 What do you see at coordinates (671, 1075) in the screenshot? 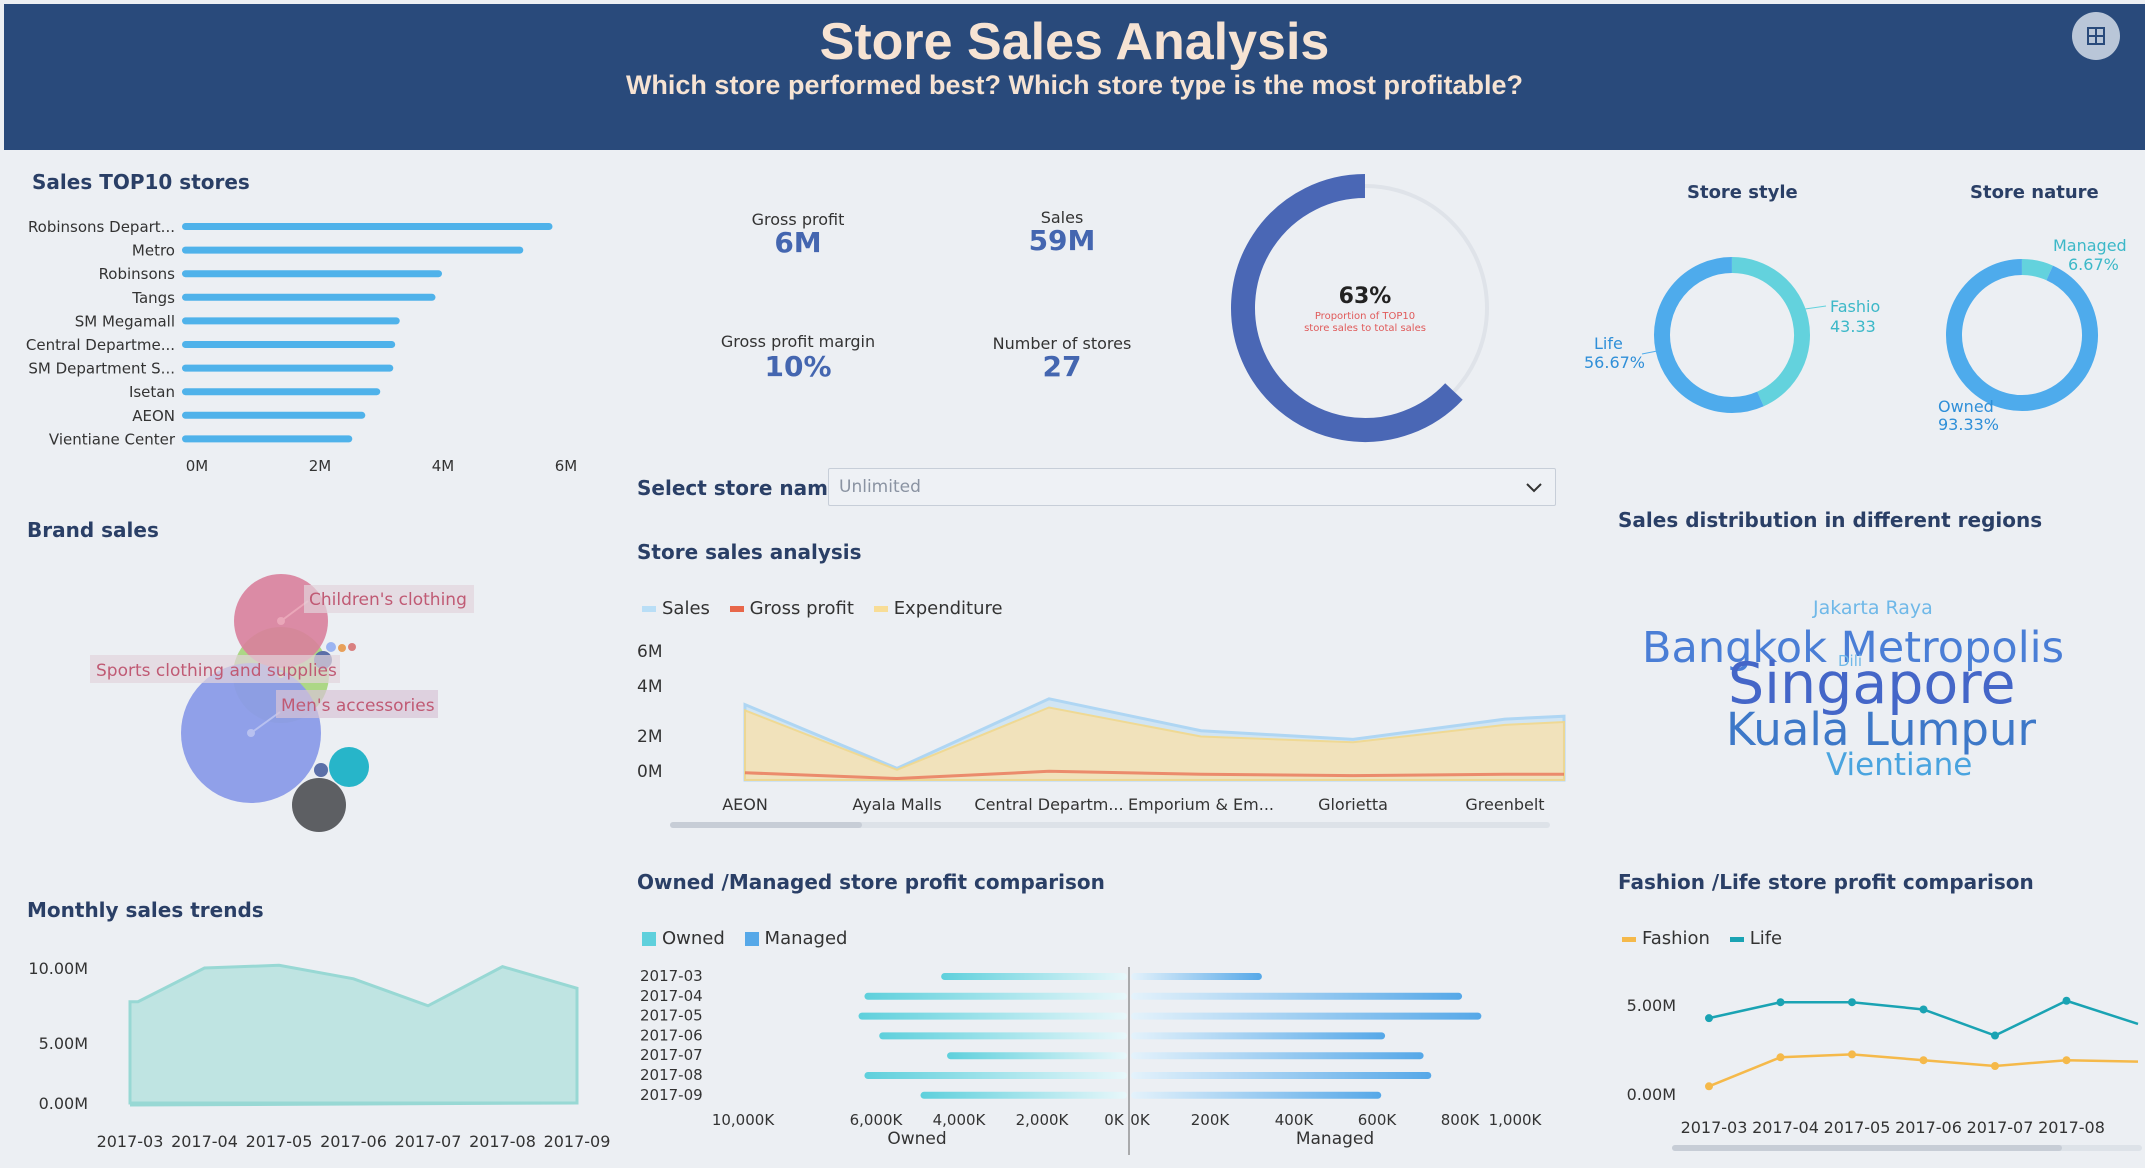
I see `om-month-label: 2017-08` at bounding box center [671, 1075].